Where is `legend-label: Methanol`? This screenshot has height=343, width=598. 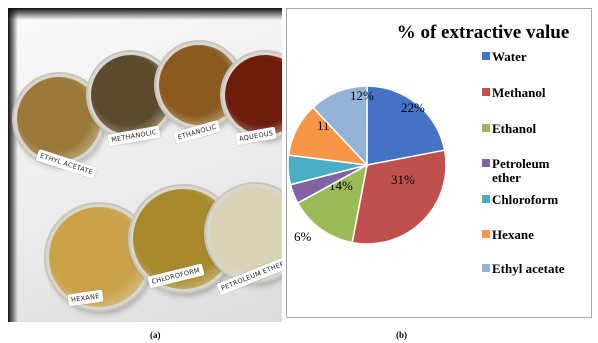
legend-label: Methanol is located at coordinates (519, 92).